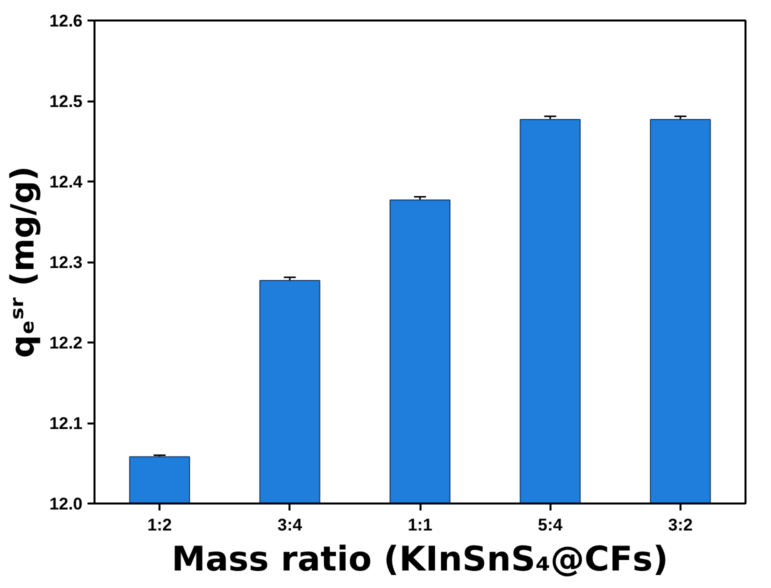  What do you see at coordinates (159, 525) in the screenshot?
I see `x-tick-label: 1:2` at bounding box center [159, 525].